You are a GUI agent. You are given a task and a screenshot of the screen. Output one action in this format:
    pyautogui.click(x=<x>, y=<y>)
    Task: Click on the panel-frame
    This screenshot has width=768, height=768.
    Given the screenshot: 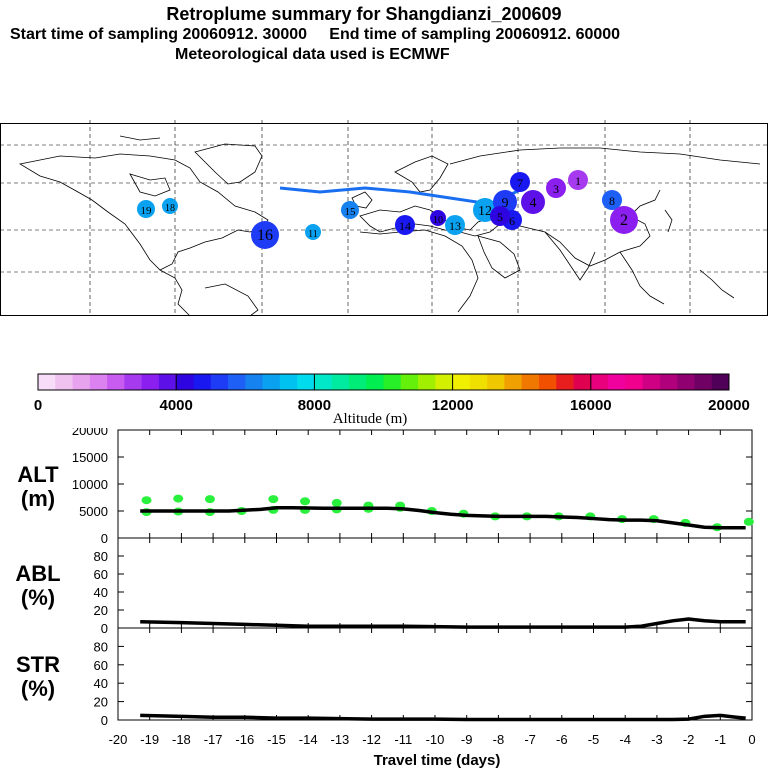 What is the action you would take?
    pyautogui.click(x=435, y=674)
    